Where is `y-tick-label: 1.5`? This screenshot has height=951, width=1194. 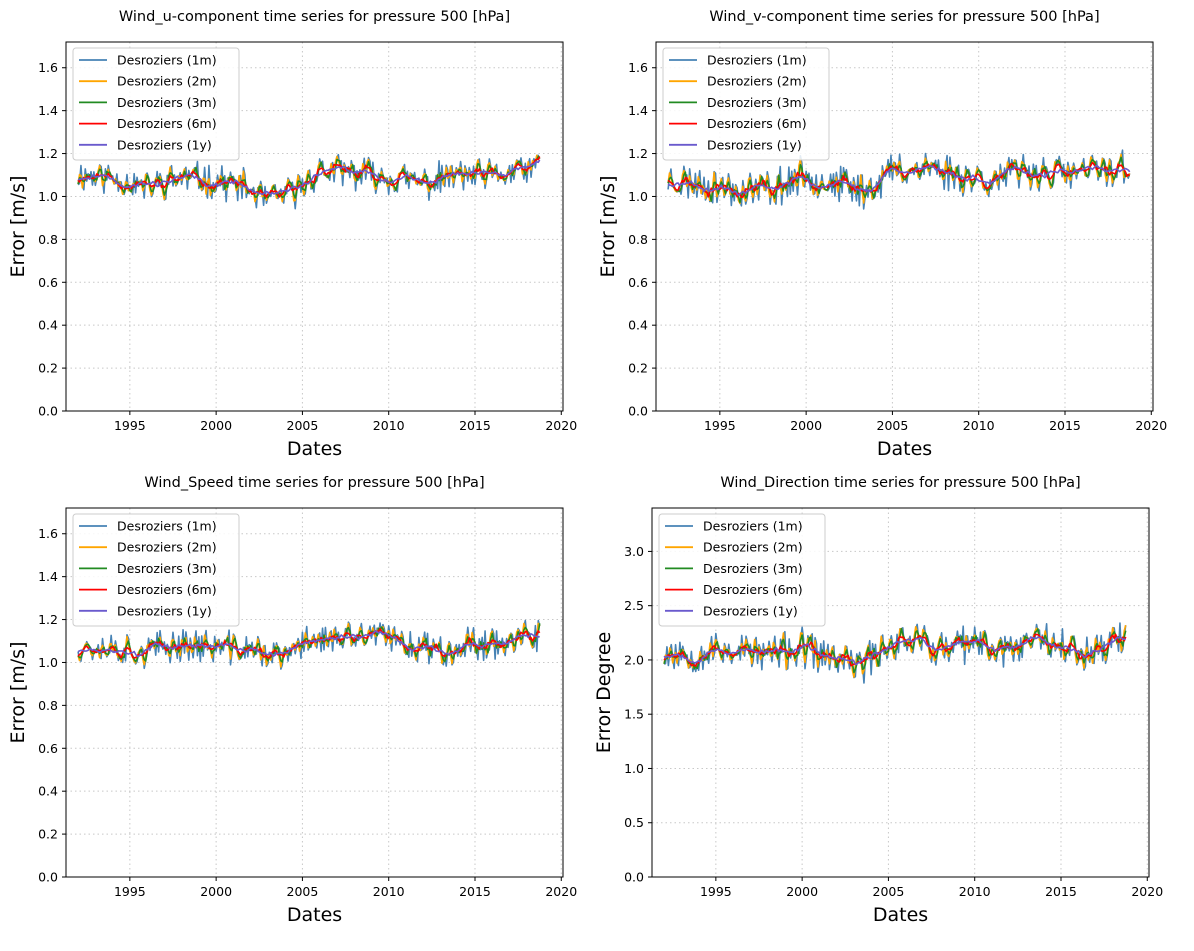 y-tick-label: 1.5 is located at coordinates (634, 714).